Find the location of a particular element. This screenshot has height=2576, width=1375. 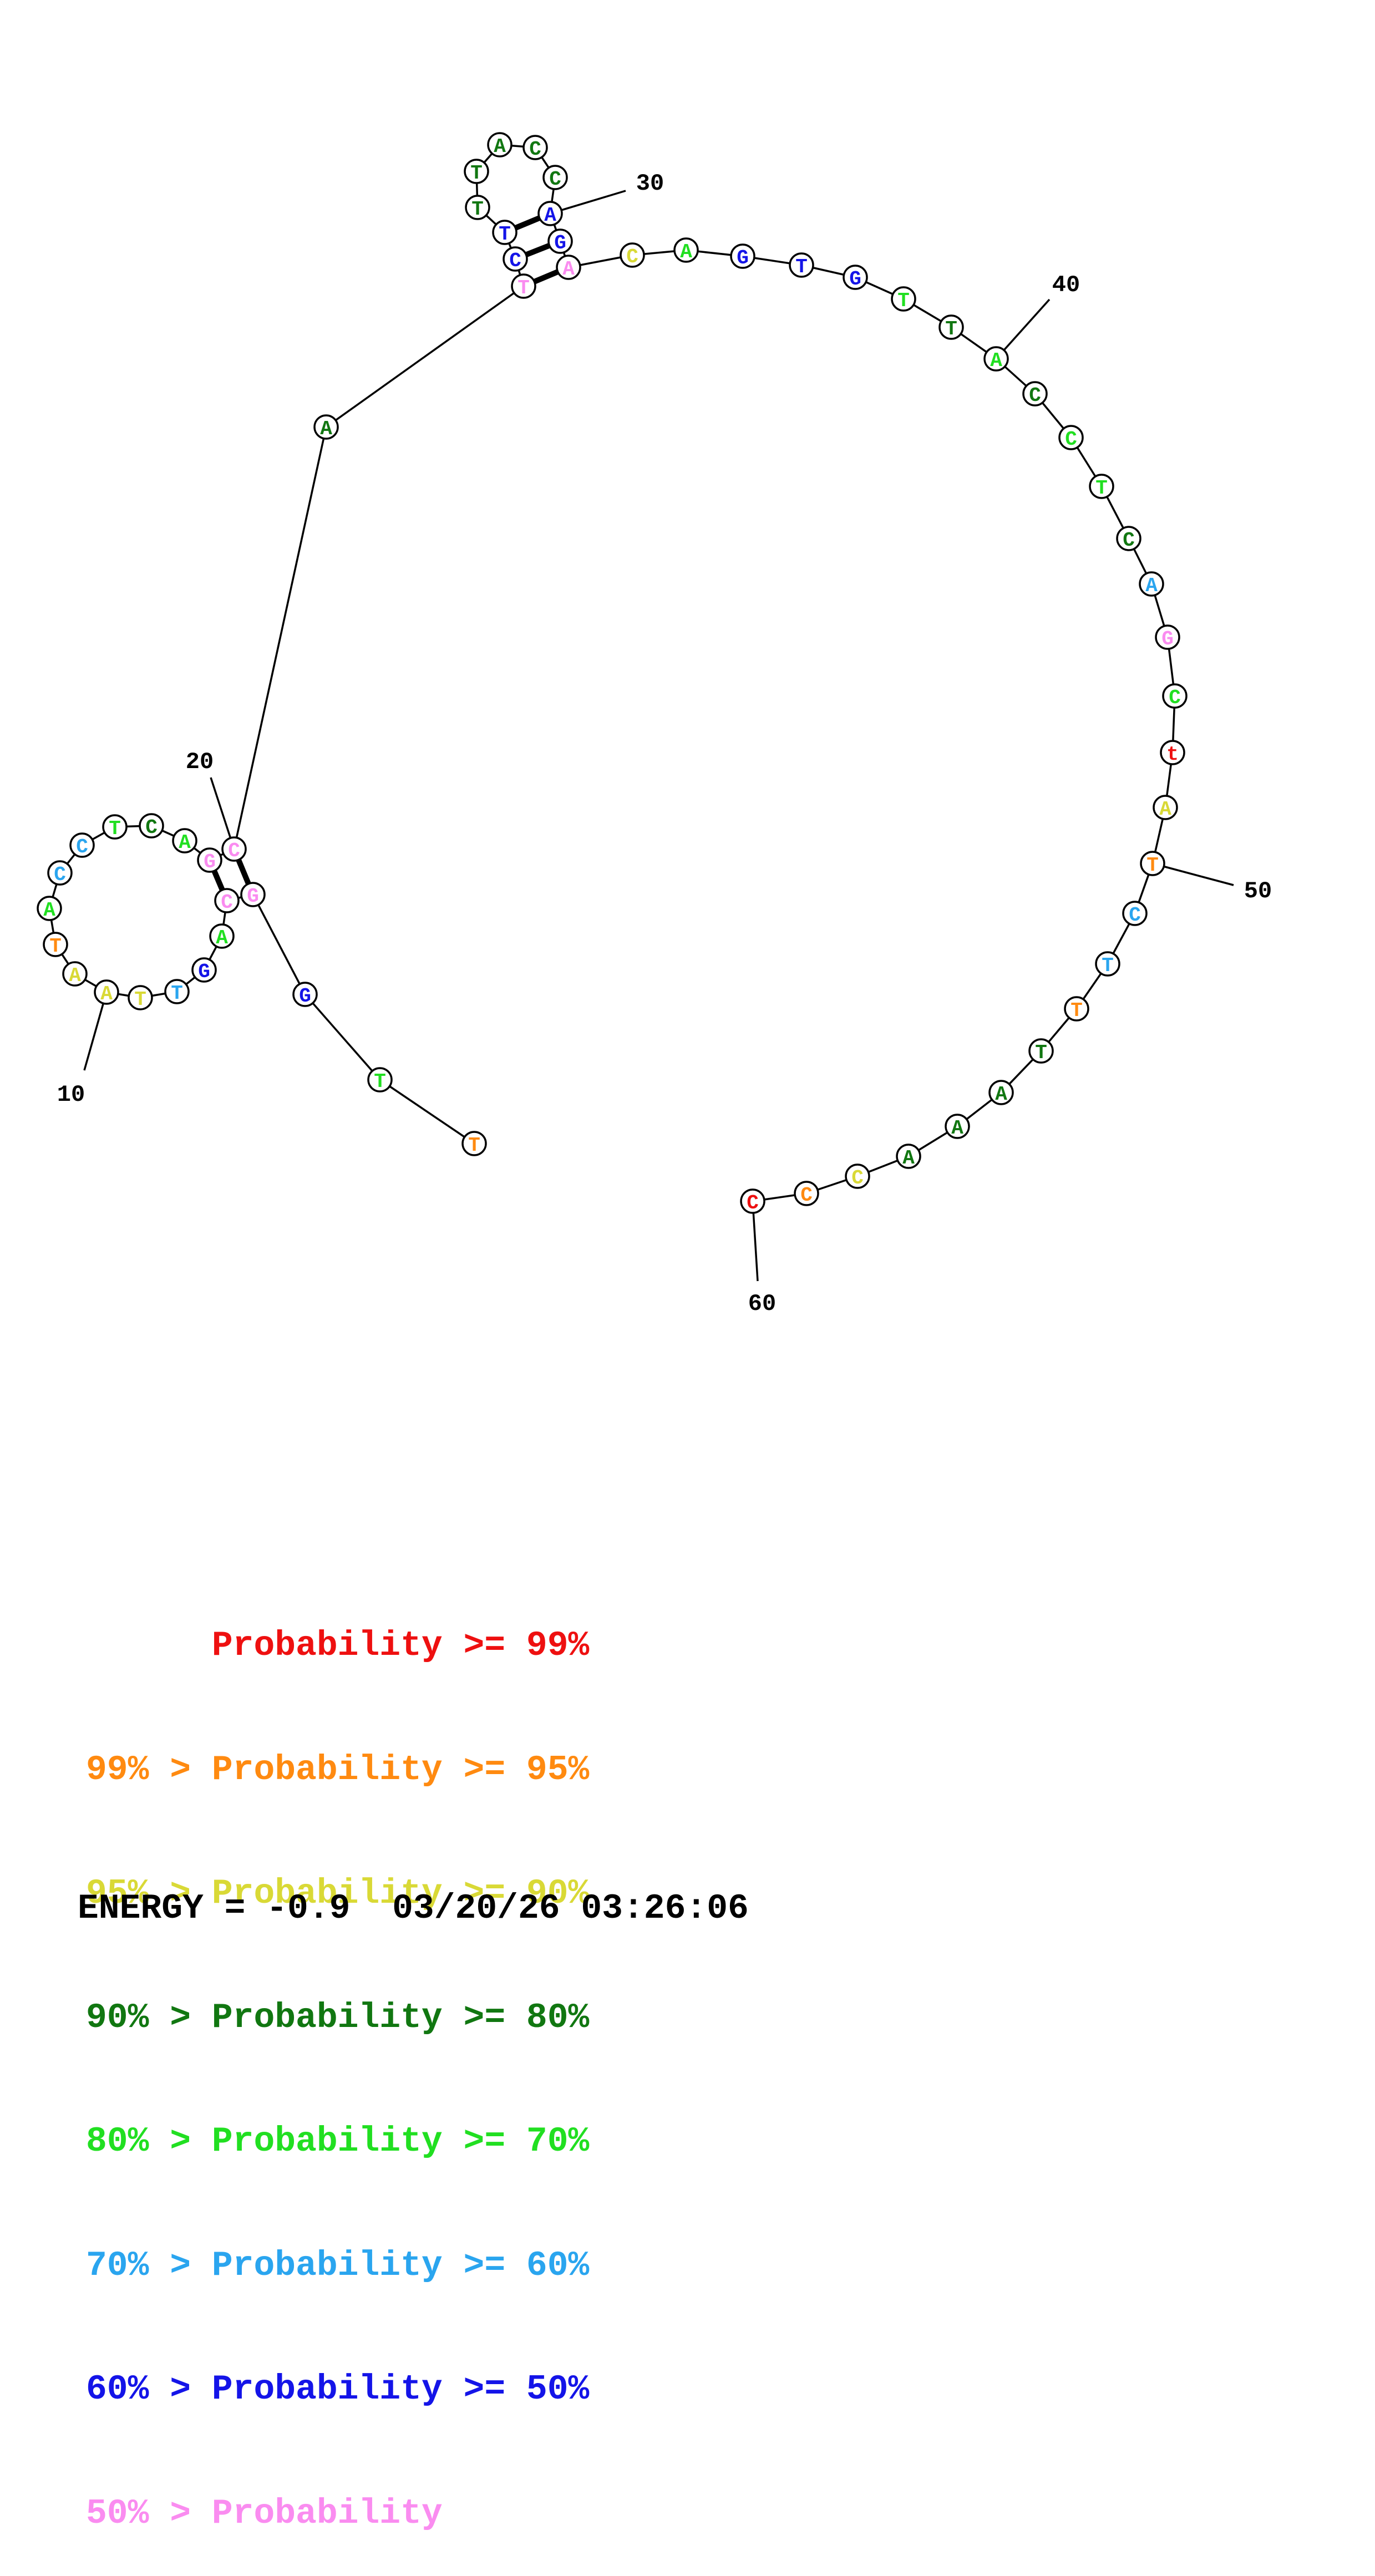

legend-line-2: 99% > Probability >= 95% is located at coordinates (338, 1770).